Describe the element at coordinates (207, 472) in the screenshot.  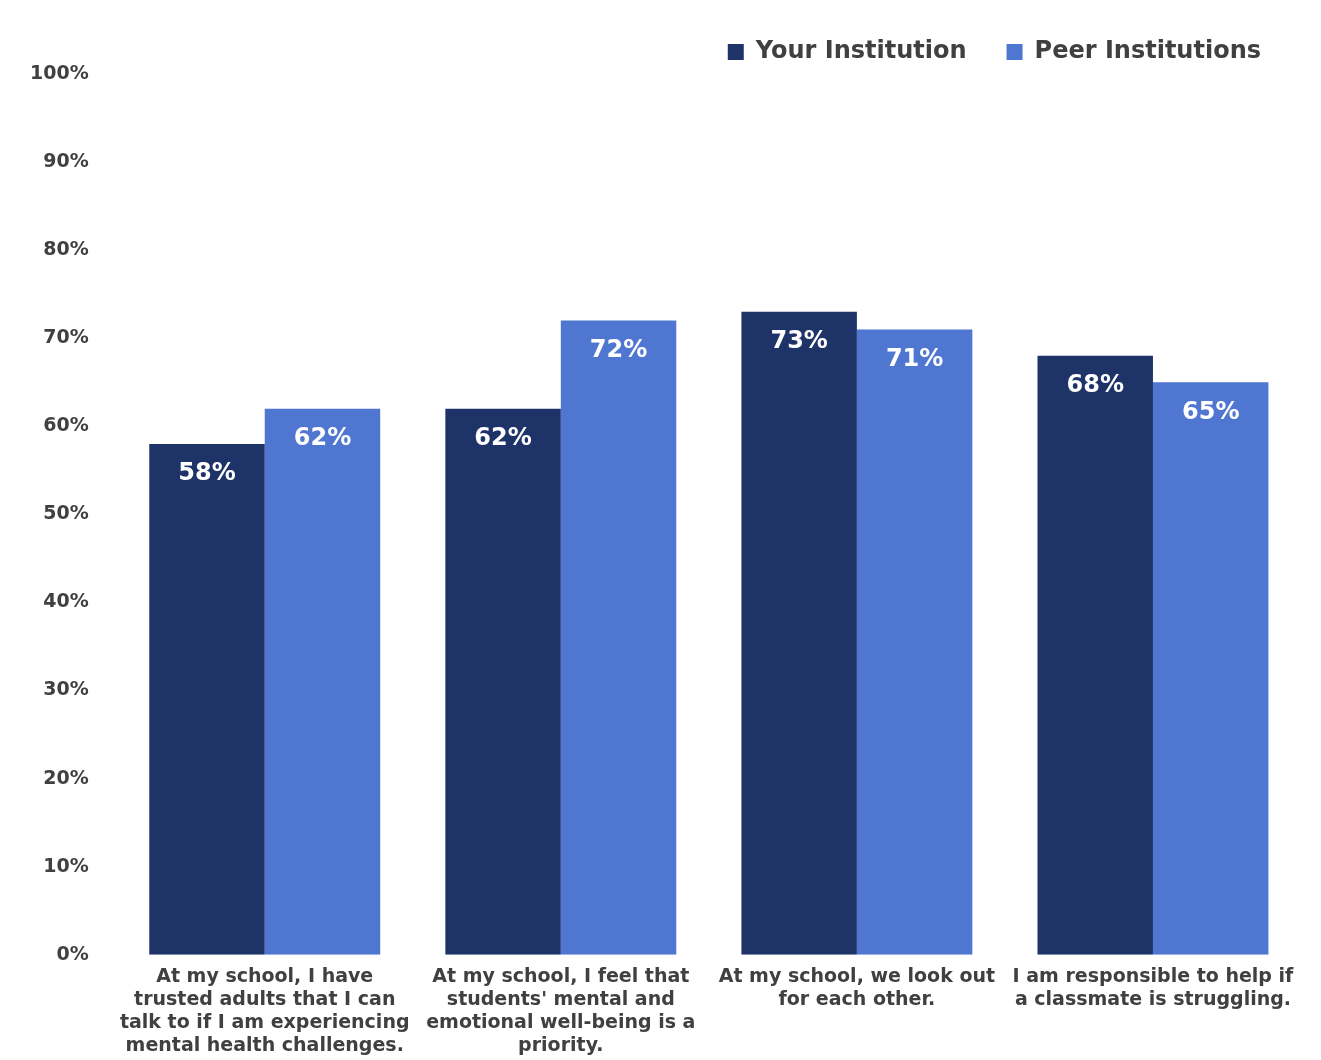
I see `data-label: 58%` at that location.